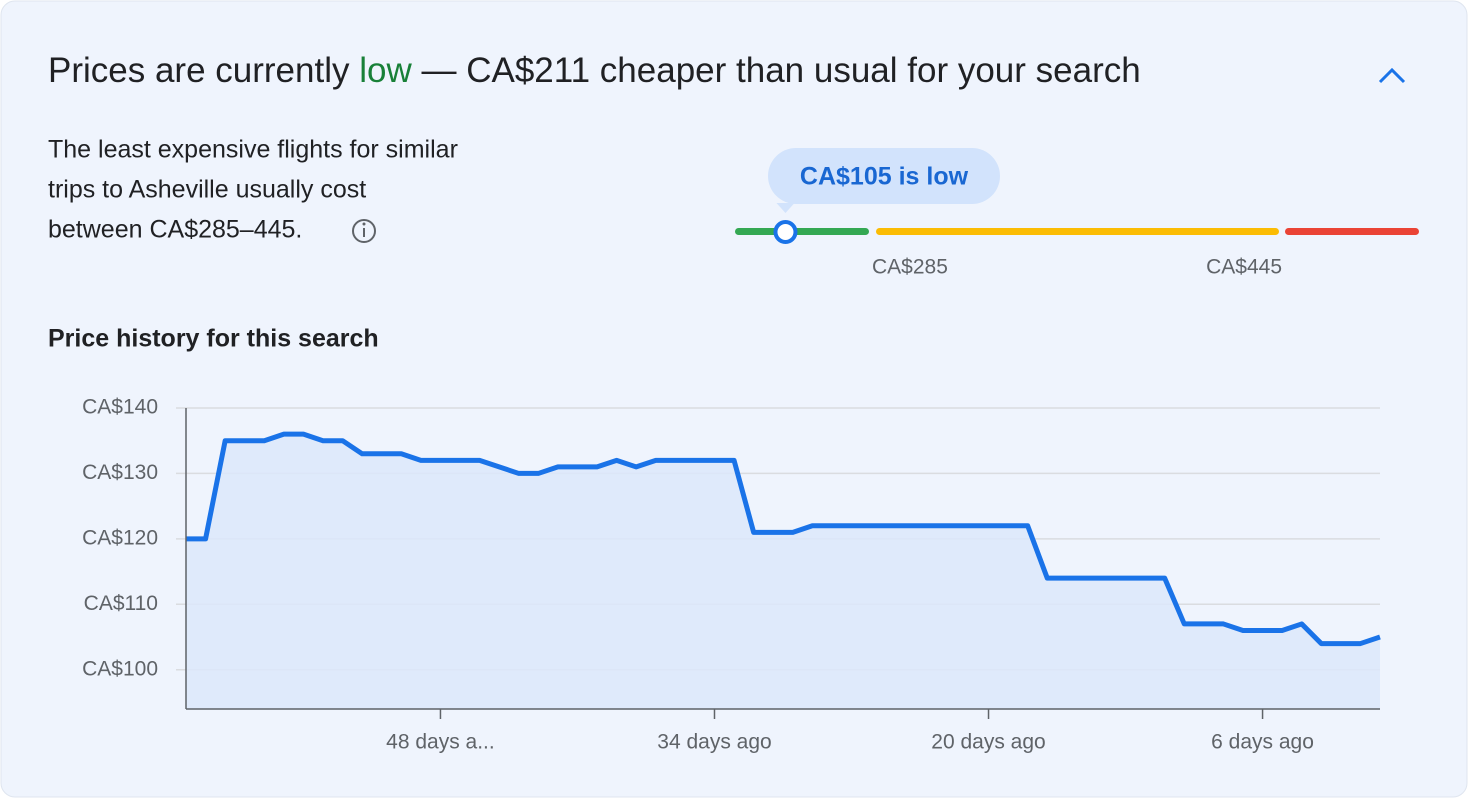 The image size is (1468, 803). I want to click on y-tick-label: CA$110, so click(121, 603).